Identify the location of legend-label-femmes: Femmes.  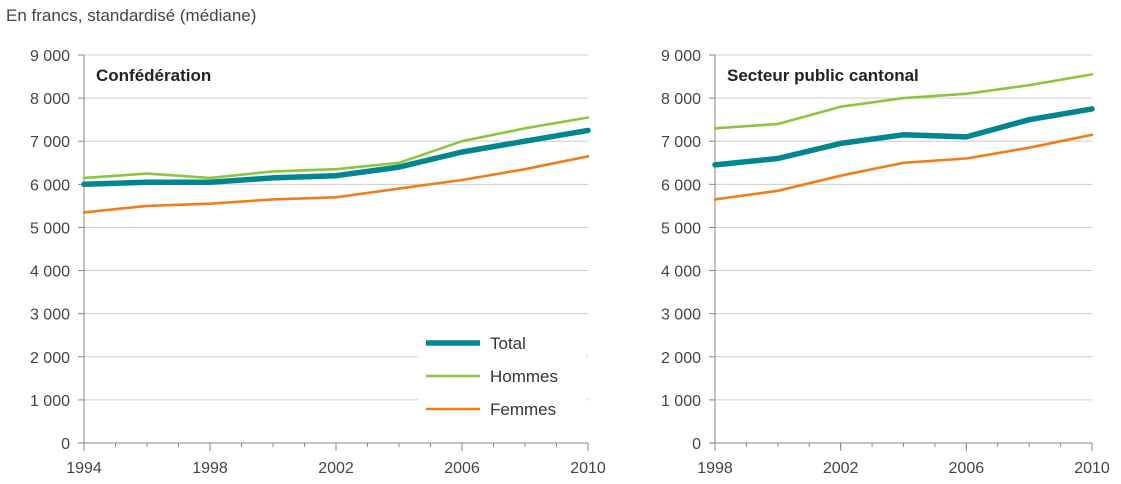
(523, 409).